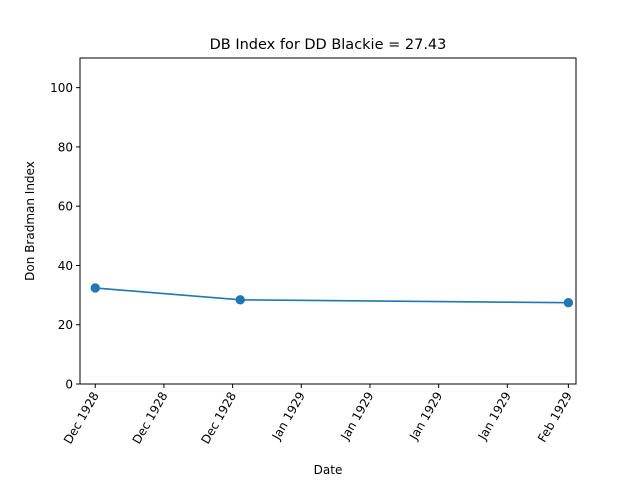  Describe the element at coordinates (65, 236) in the screenshot. I see `y-axis-ticks: 0 20 40 60 80 100` at that location.